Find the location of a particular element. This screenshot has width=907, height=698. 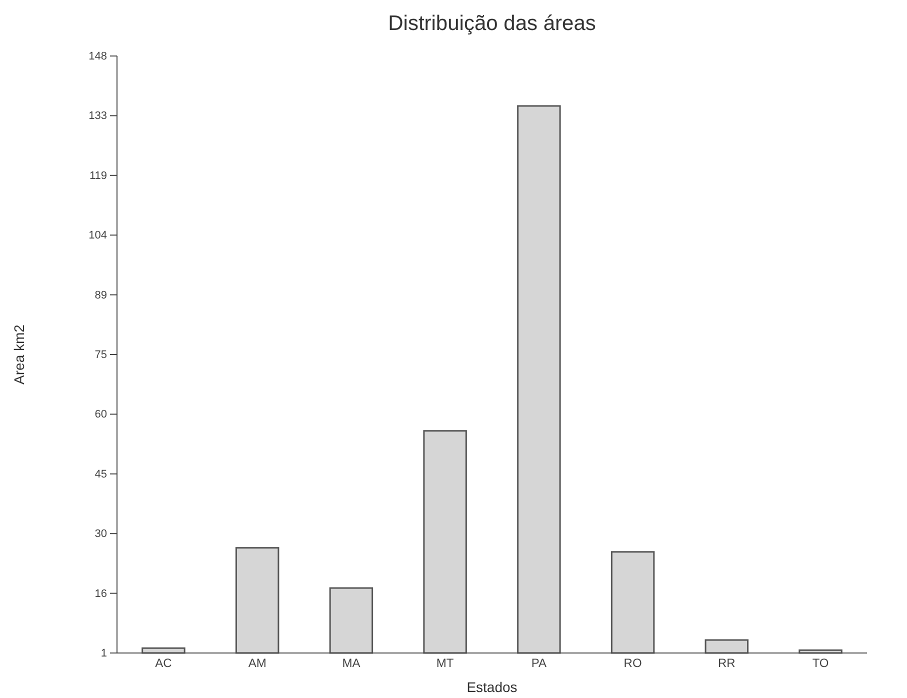

x-tick-label: PA is located at coordinates (538, 663).